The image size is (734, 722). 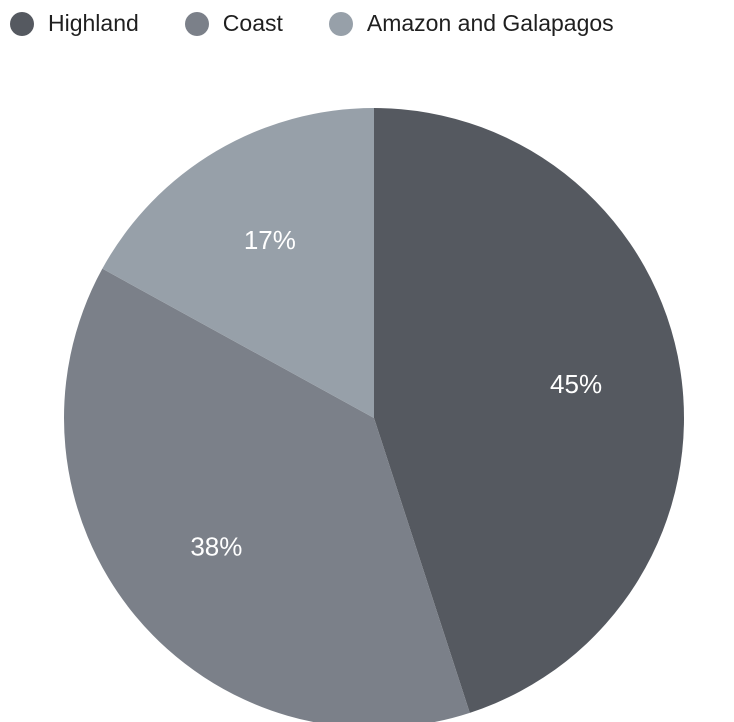 I want to click on legend-label-amazon-galapagos: Amazon and Galapagos, so click(x=490, y=23).